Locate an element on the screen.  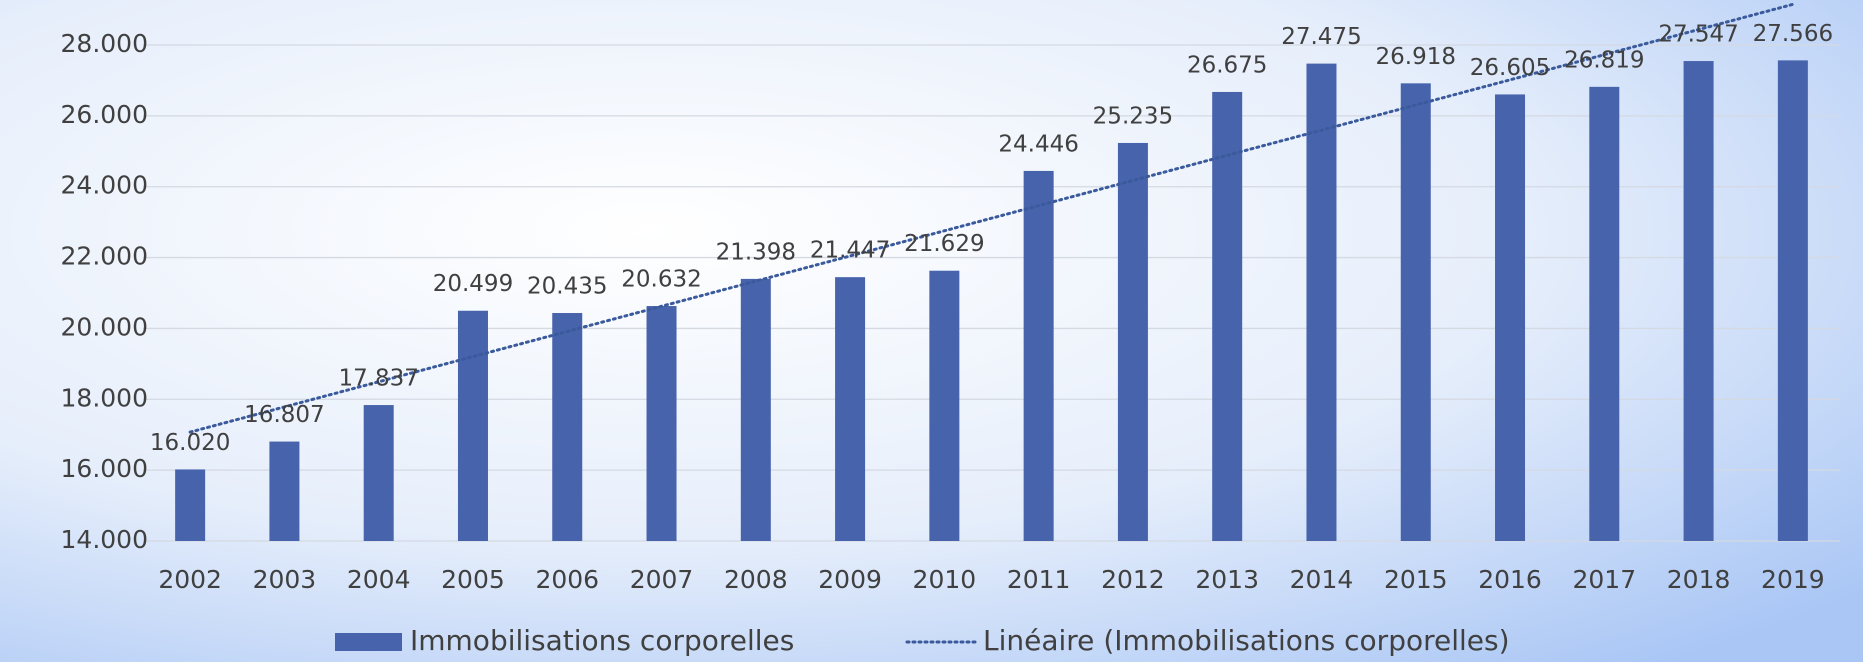
value-label: 20.632 is located at coordinates (661, 280).